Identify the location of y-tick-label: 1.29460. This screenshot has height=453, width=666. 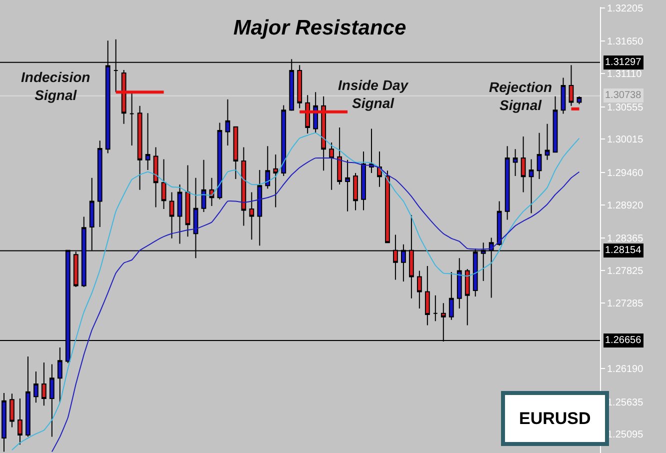
(625, 173).